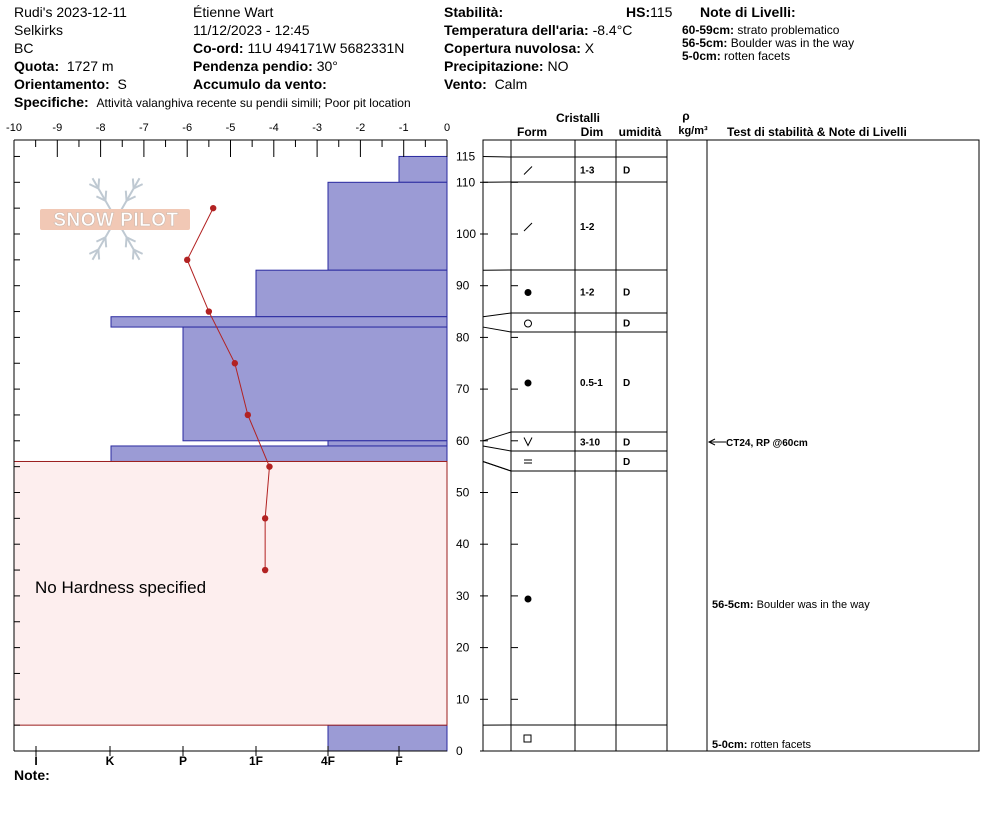  Describe the element at coordinates (459, 751) in the screenshot. I see `height-tick-label: 0` at that location.